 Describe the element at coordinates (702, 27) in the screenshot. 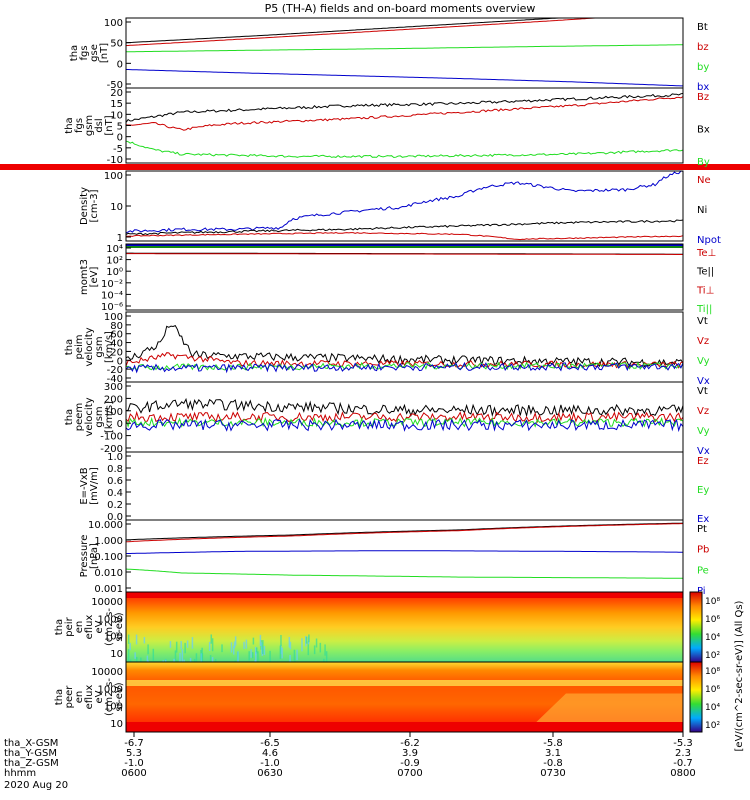

I see `legend-label: Bt` at that location.